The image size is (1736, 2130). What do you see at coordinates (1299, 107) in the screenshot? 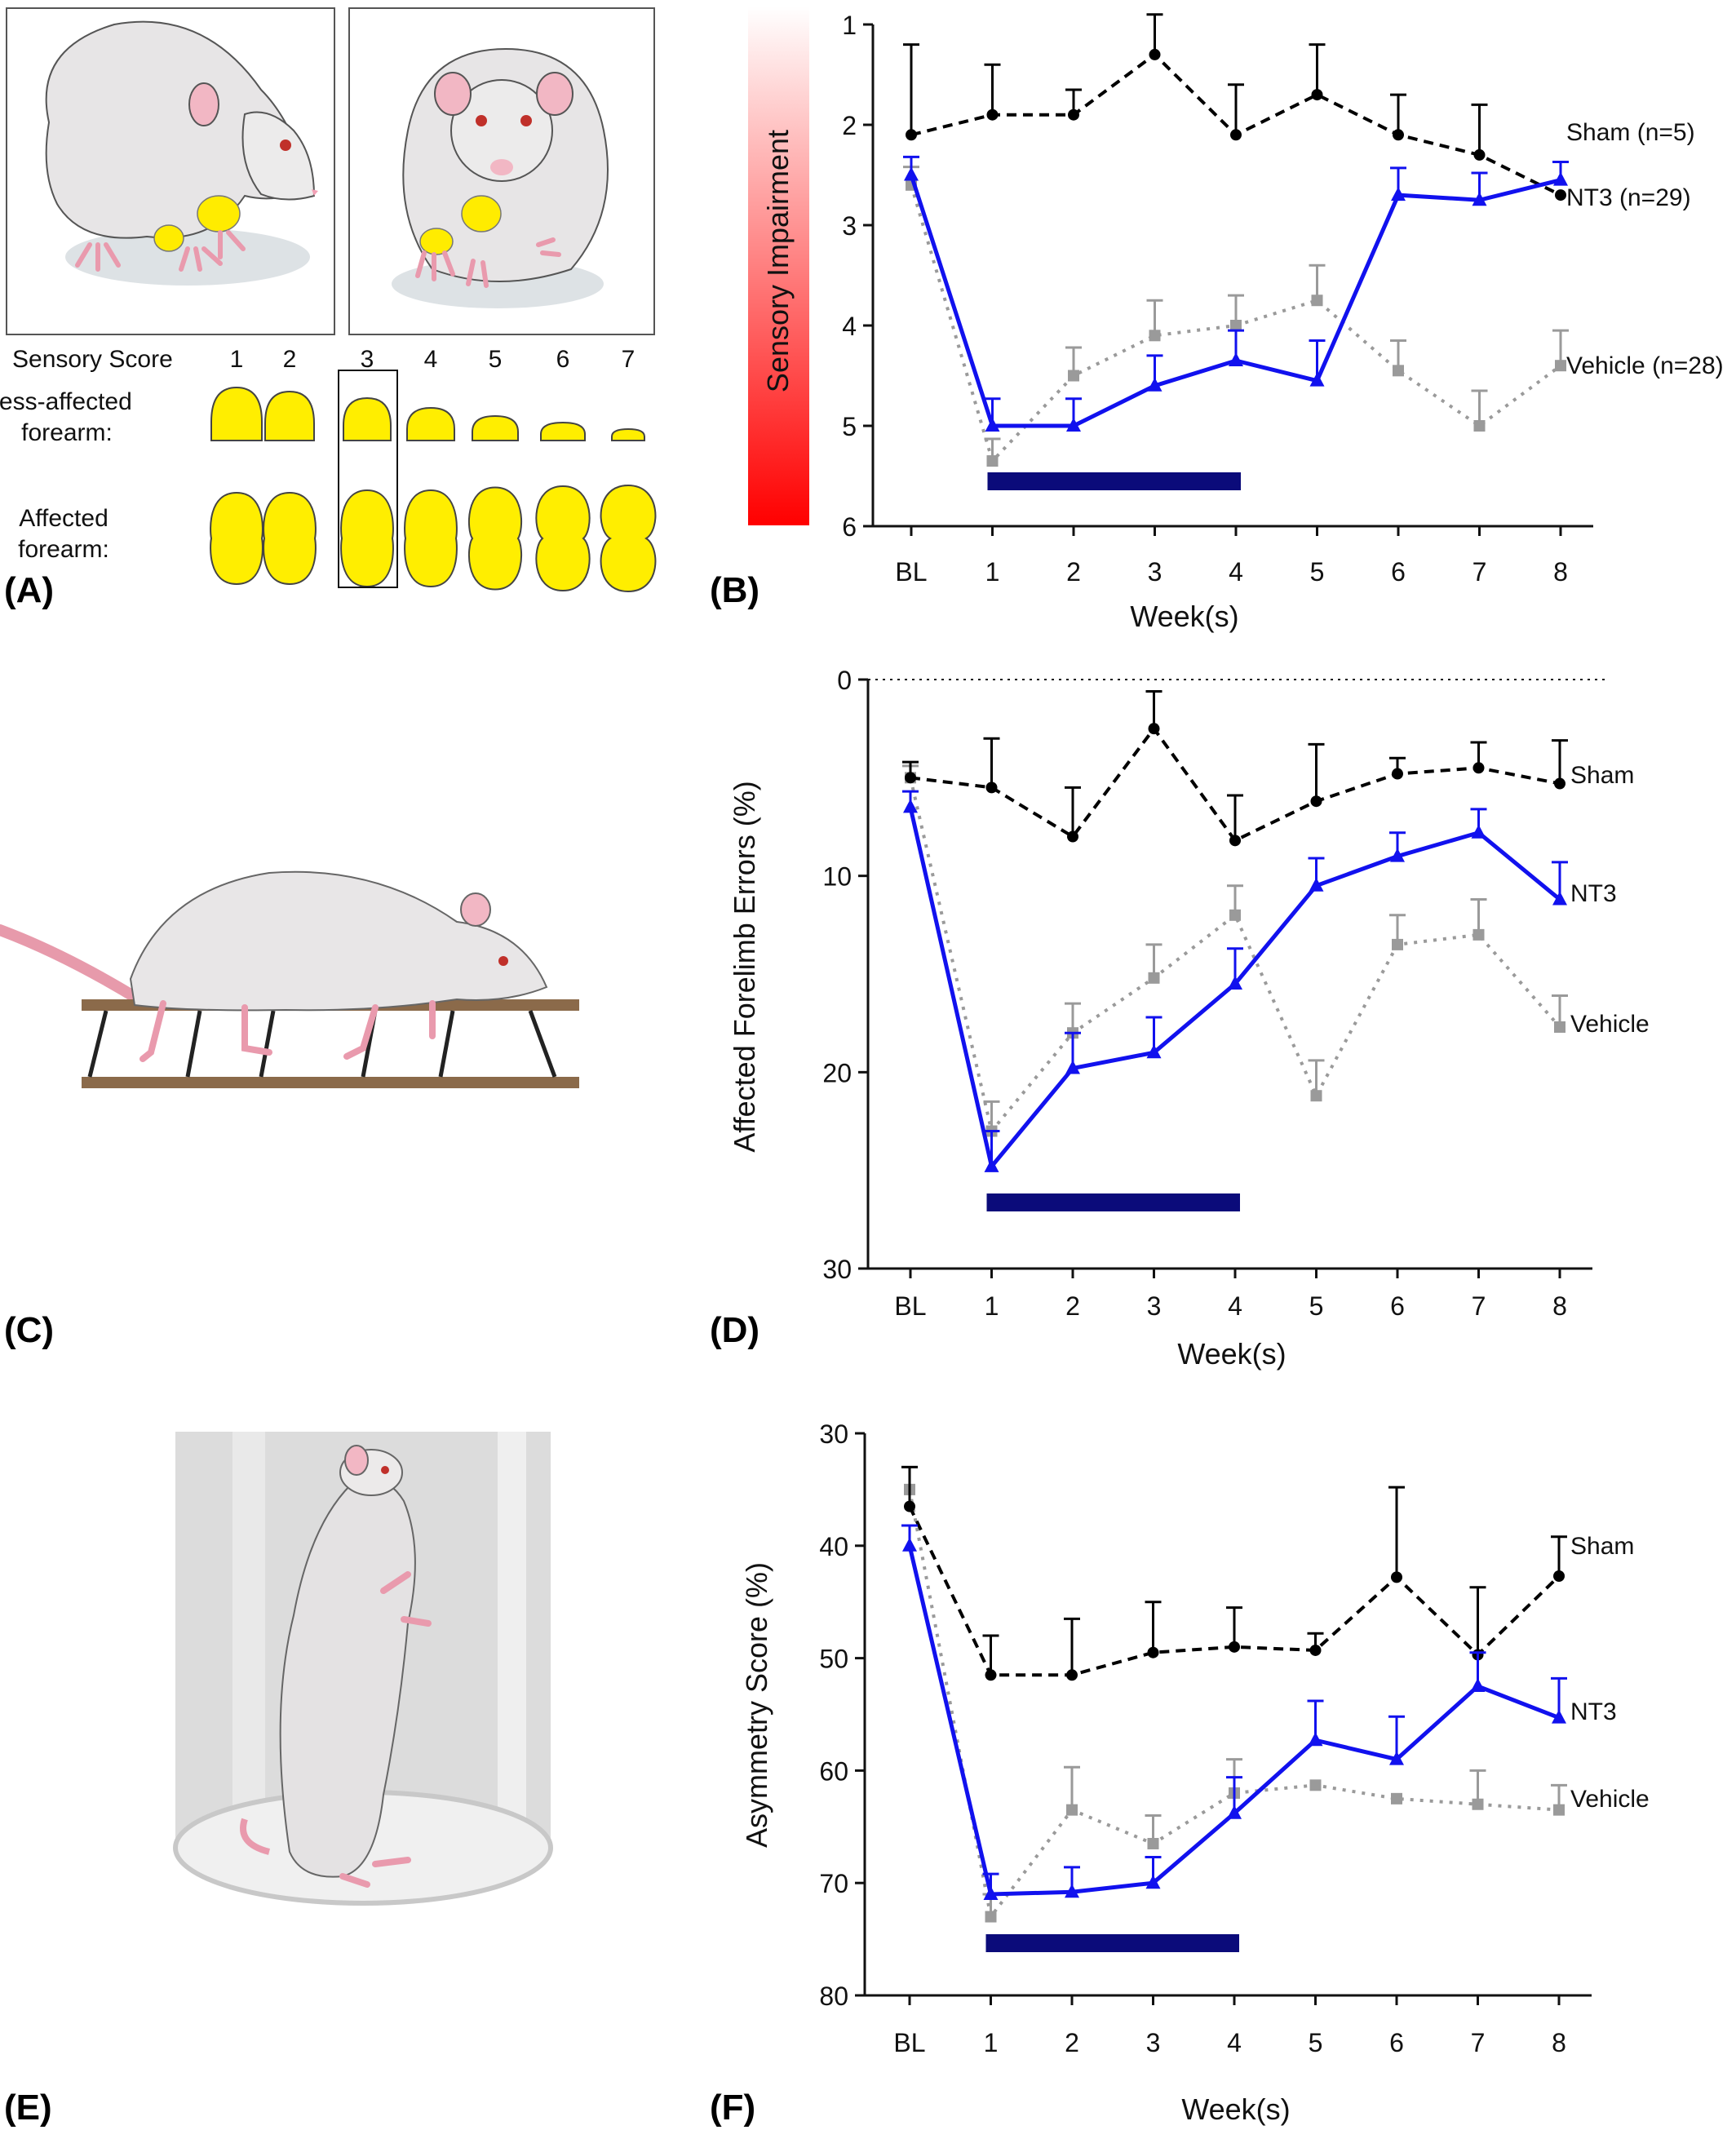
I see `series-sham: Sham (n=5)` at bounding box center [1299, 107].